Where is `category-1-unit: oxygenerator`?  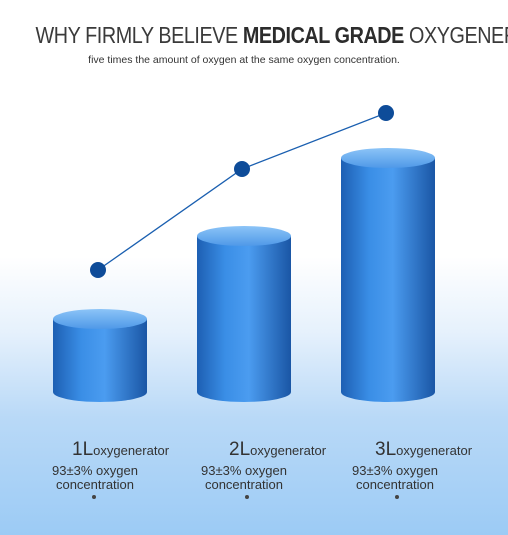
category-1-unit: oxygenerator is located at coordinates (131, 450).